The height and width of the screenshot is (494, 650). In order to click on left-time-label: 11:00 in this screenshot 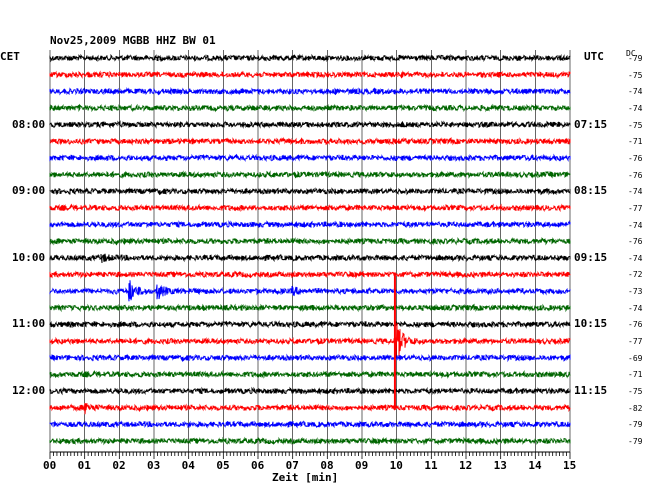, I will do `click(29, 324)`.